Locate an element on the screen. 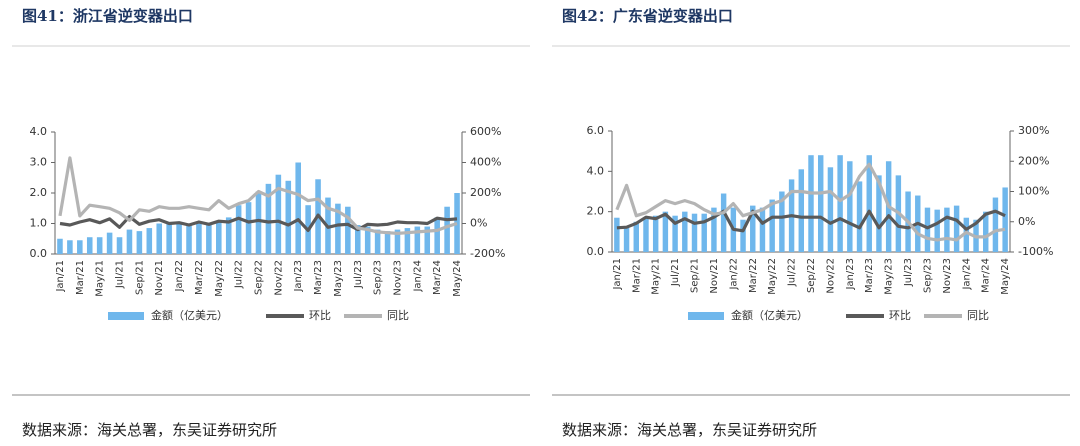  legend-label: 金额（亿美元） is located at coordinates (189, 315).